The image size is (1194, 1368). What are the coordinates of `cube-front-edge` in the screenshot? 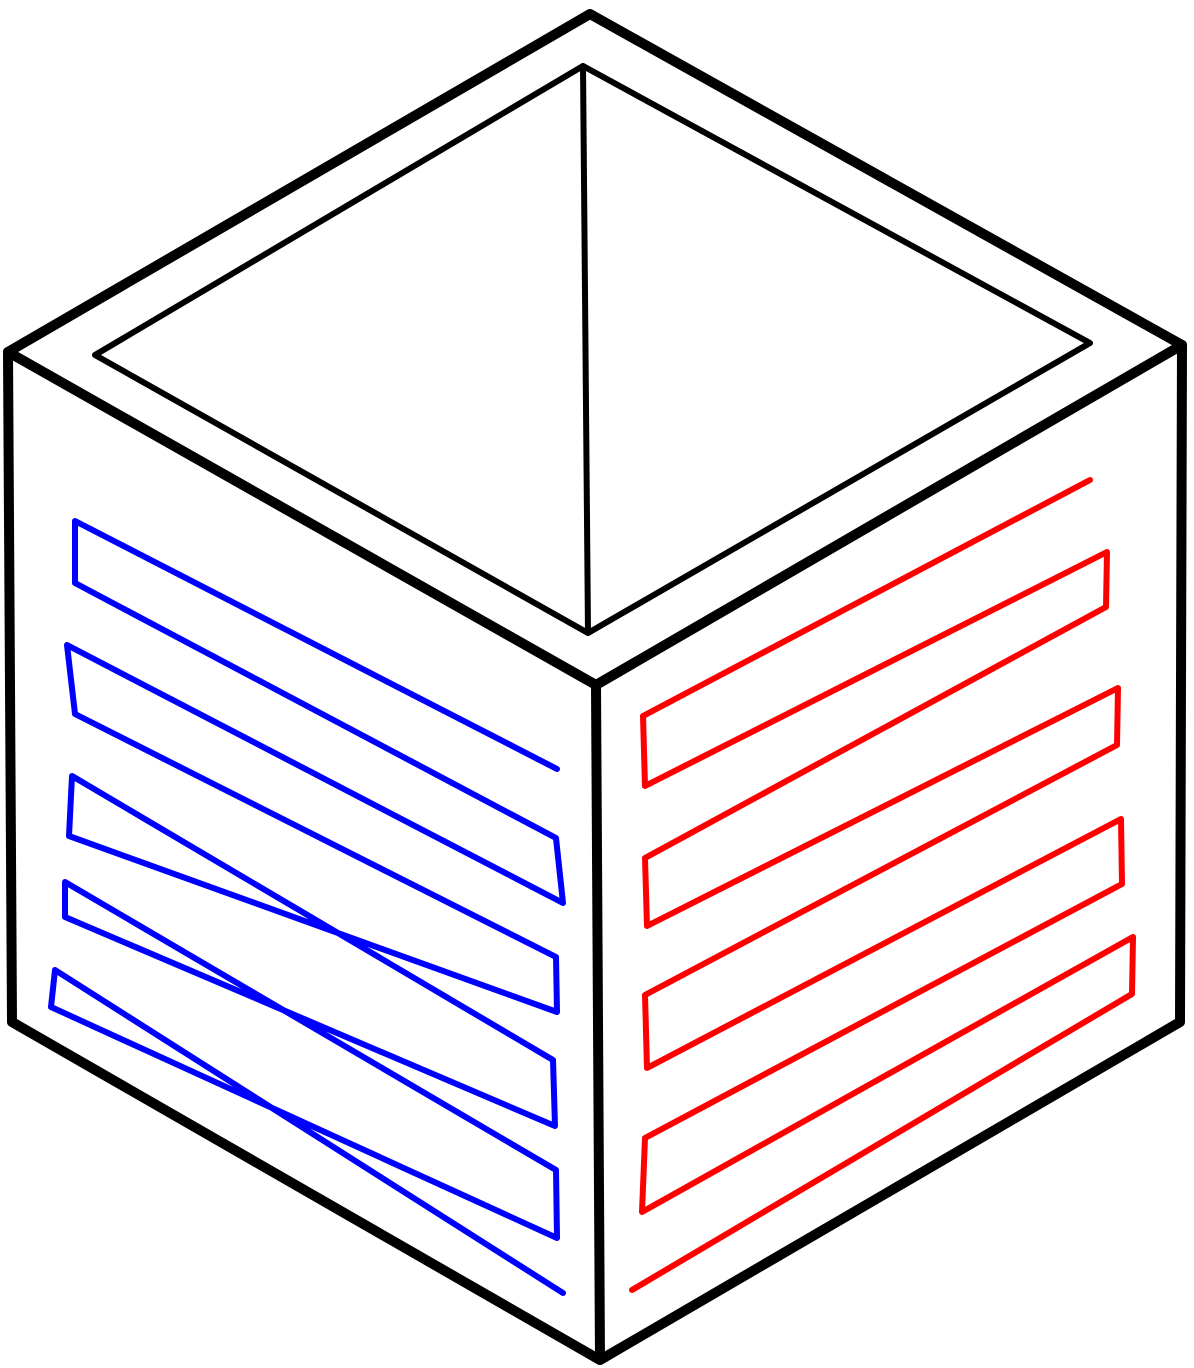 It's located at (598, 1022).